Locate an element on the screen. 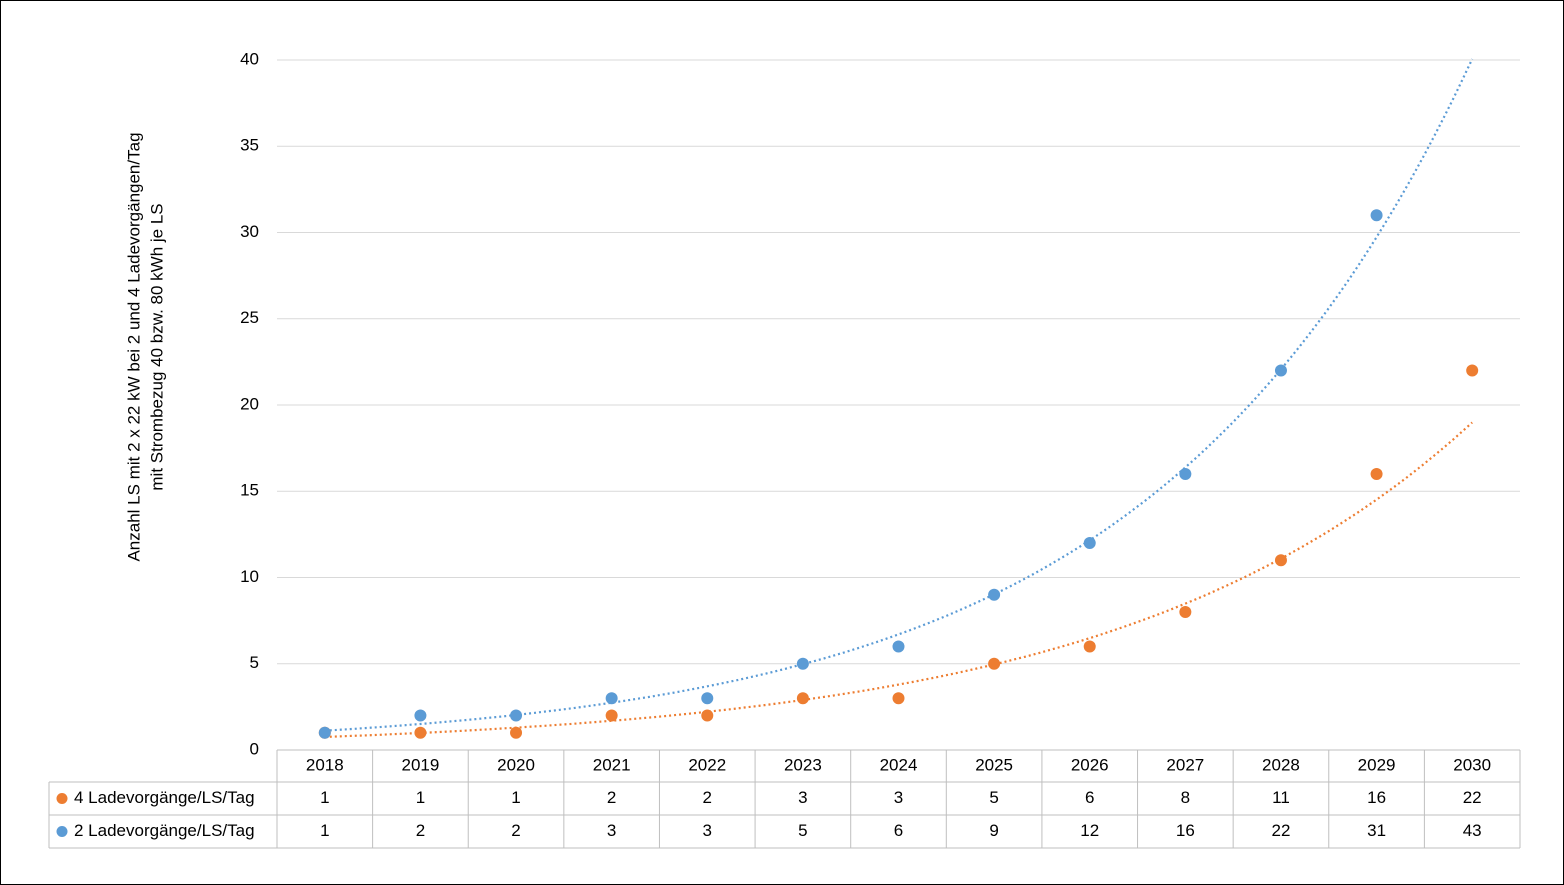 This screenshot has height=885, width=1564. y-tick-label: 40 is located at coordinates (249, 58).